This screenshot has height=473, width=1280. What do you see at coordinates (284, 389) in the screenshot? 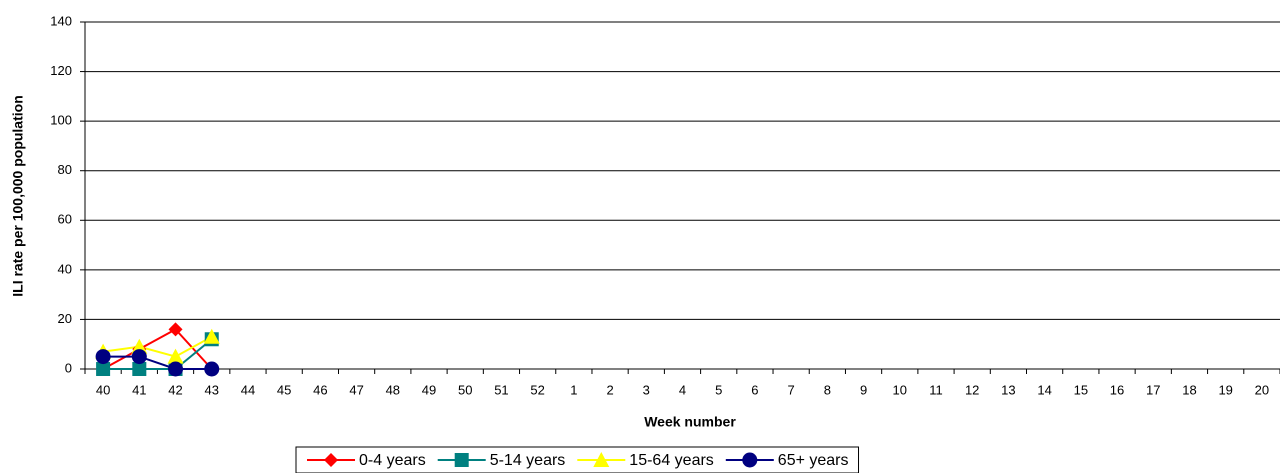
I see `x-tick-label: 45` at bounding box center [284, 389].